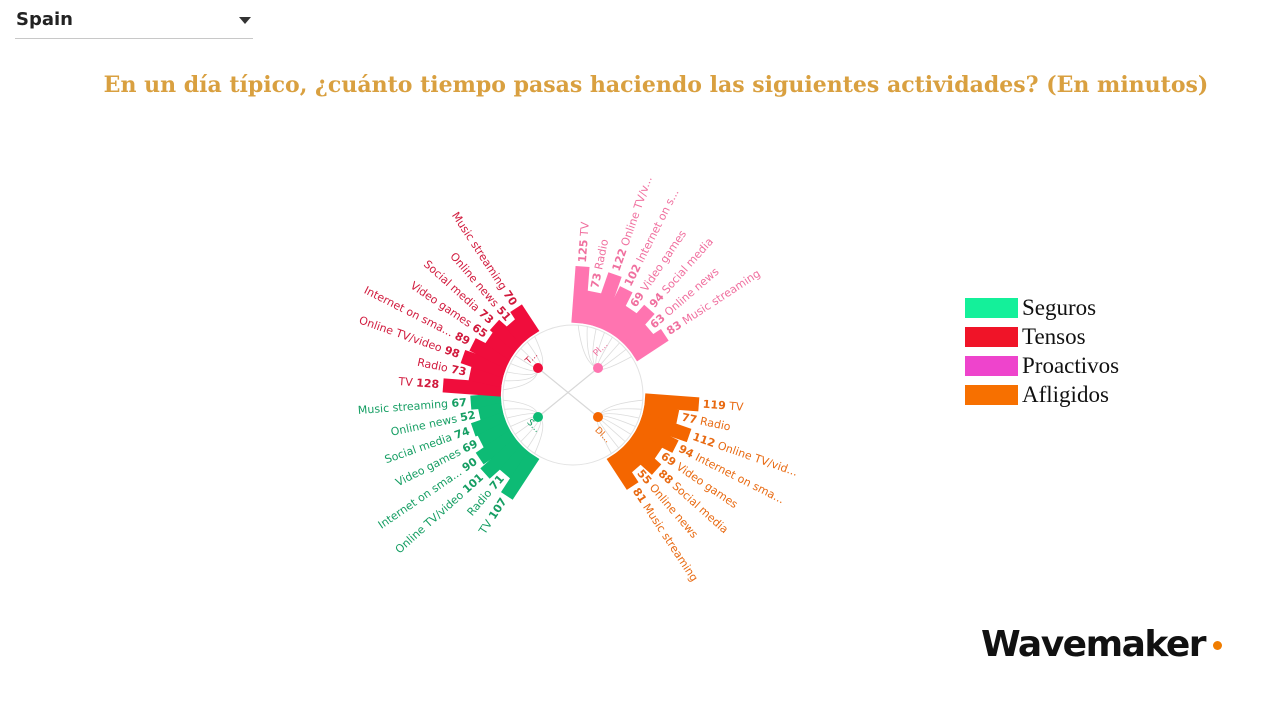  Describe the element at coordinates (689, 419) in the screenshot. I see `value-label: 77` at that location.